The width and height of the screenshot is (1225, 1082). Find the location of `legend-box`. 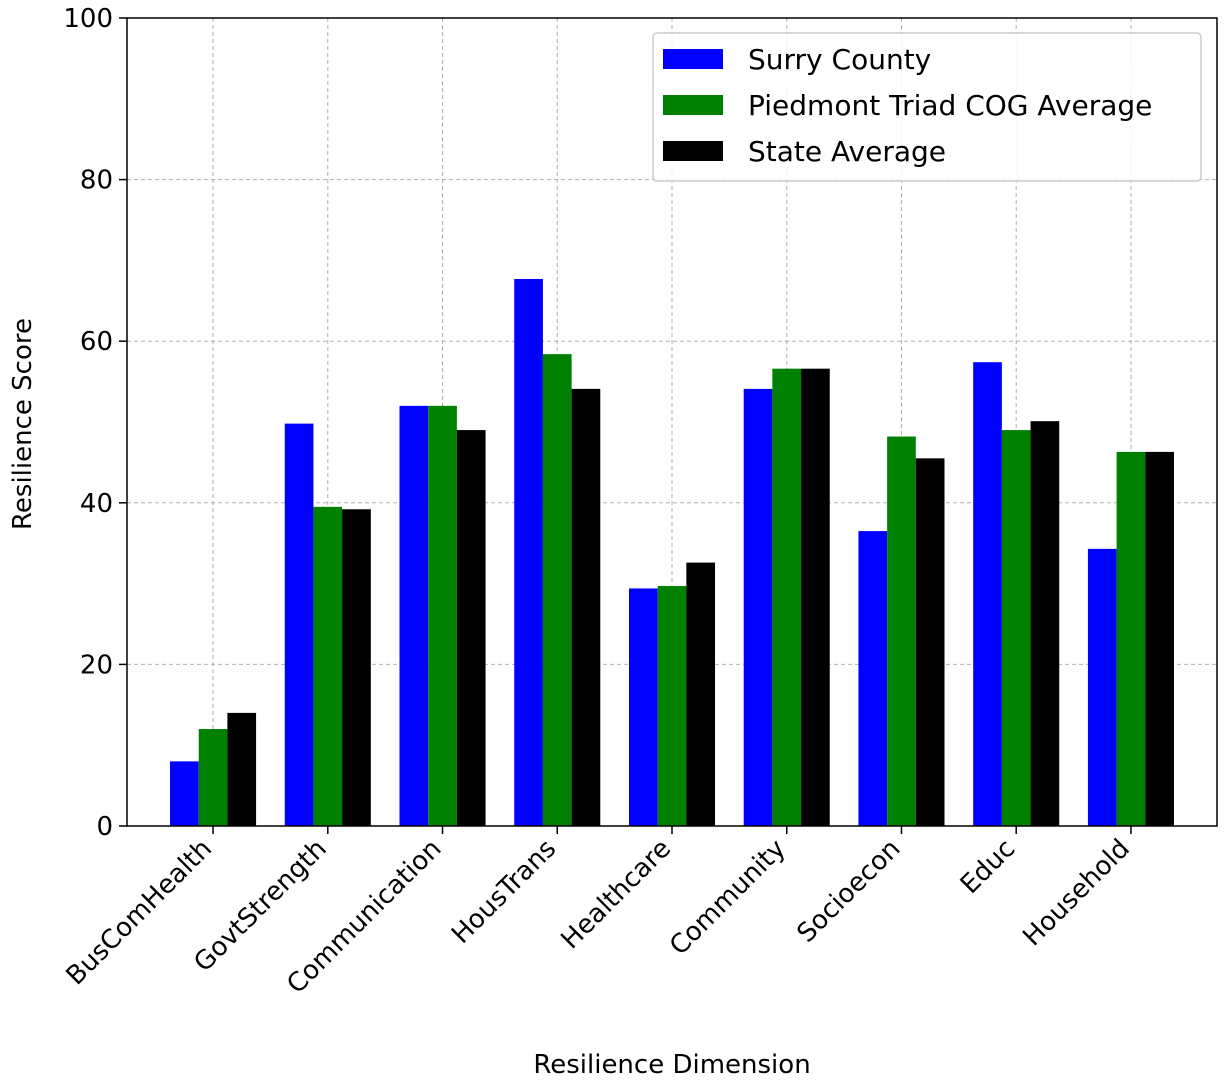

legend-box is located at coordinates (927, 107).